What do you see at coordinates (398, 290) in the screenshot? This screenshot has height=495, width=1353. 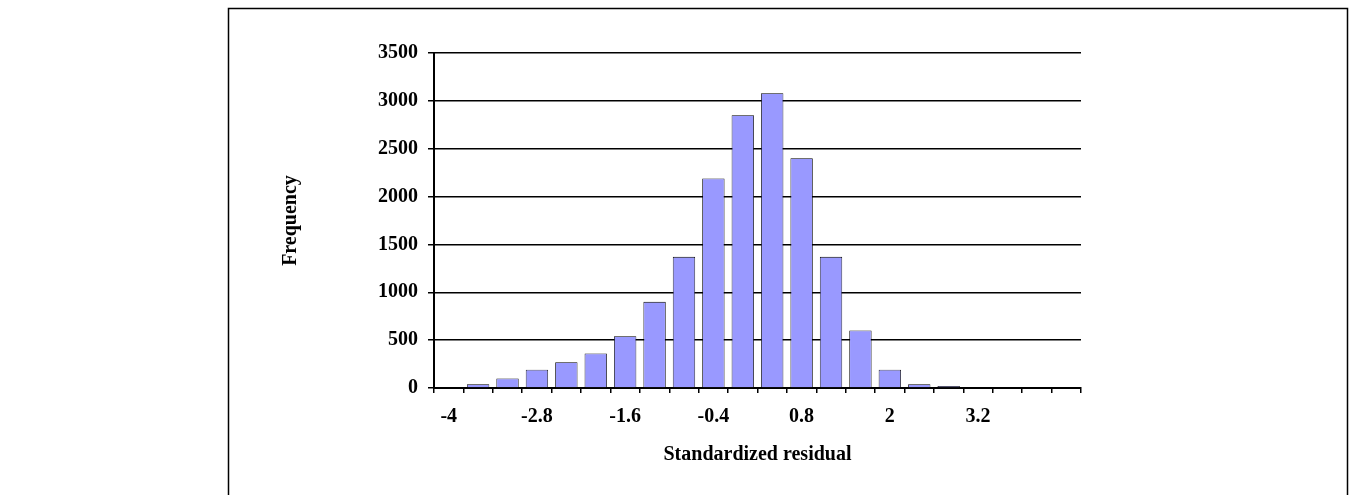 I see `y-tick-label: 1000` at bounding box center [398, 290].